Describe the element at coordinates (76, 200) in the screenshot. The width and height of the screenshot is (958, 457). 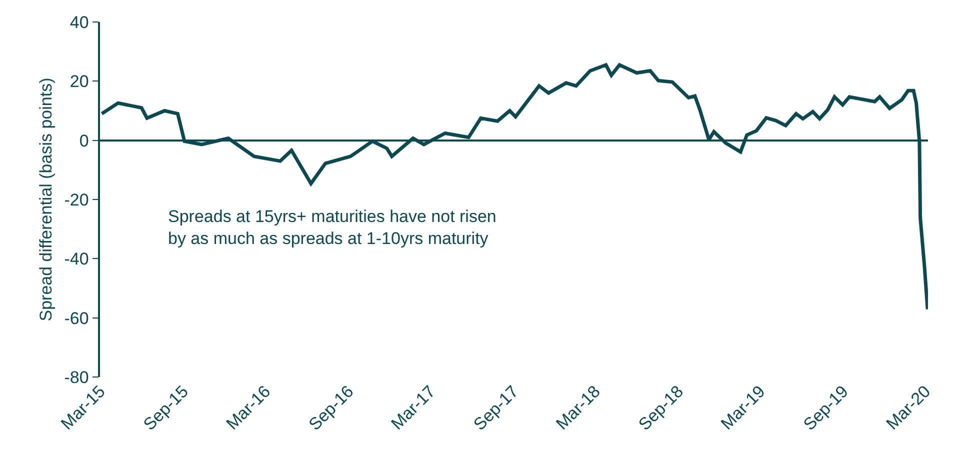
I see `y-tick-label: -20` at that location.